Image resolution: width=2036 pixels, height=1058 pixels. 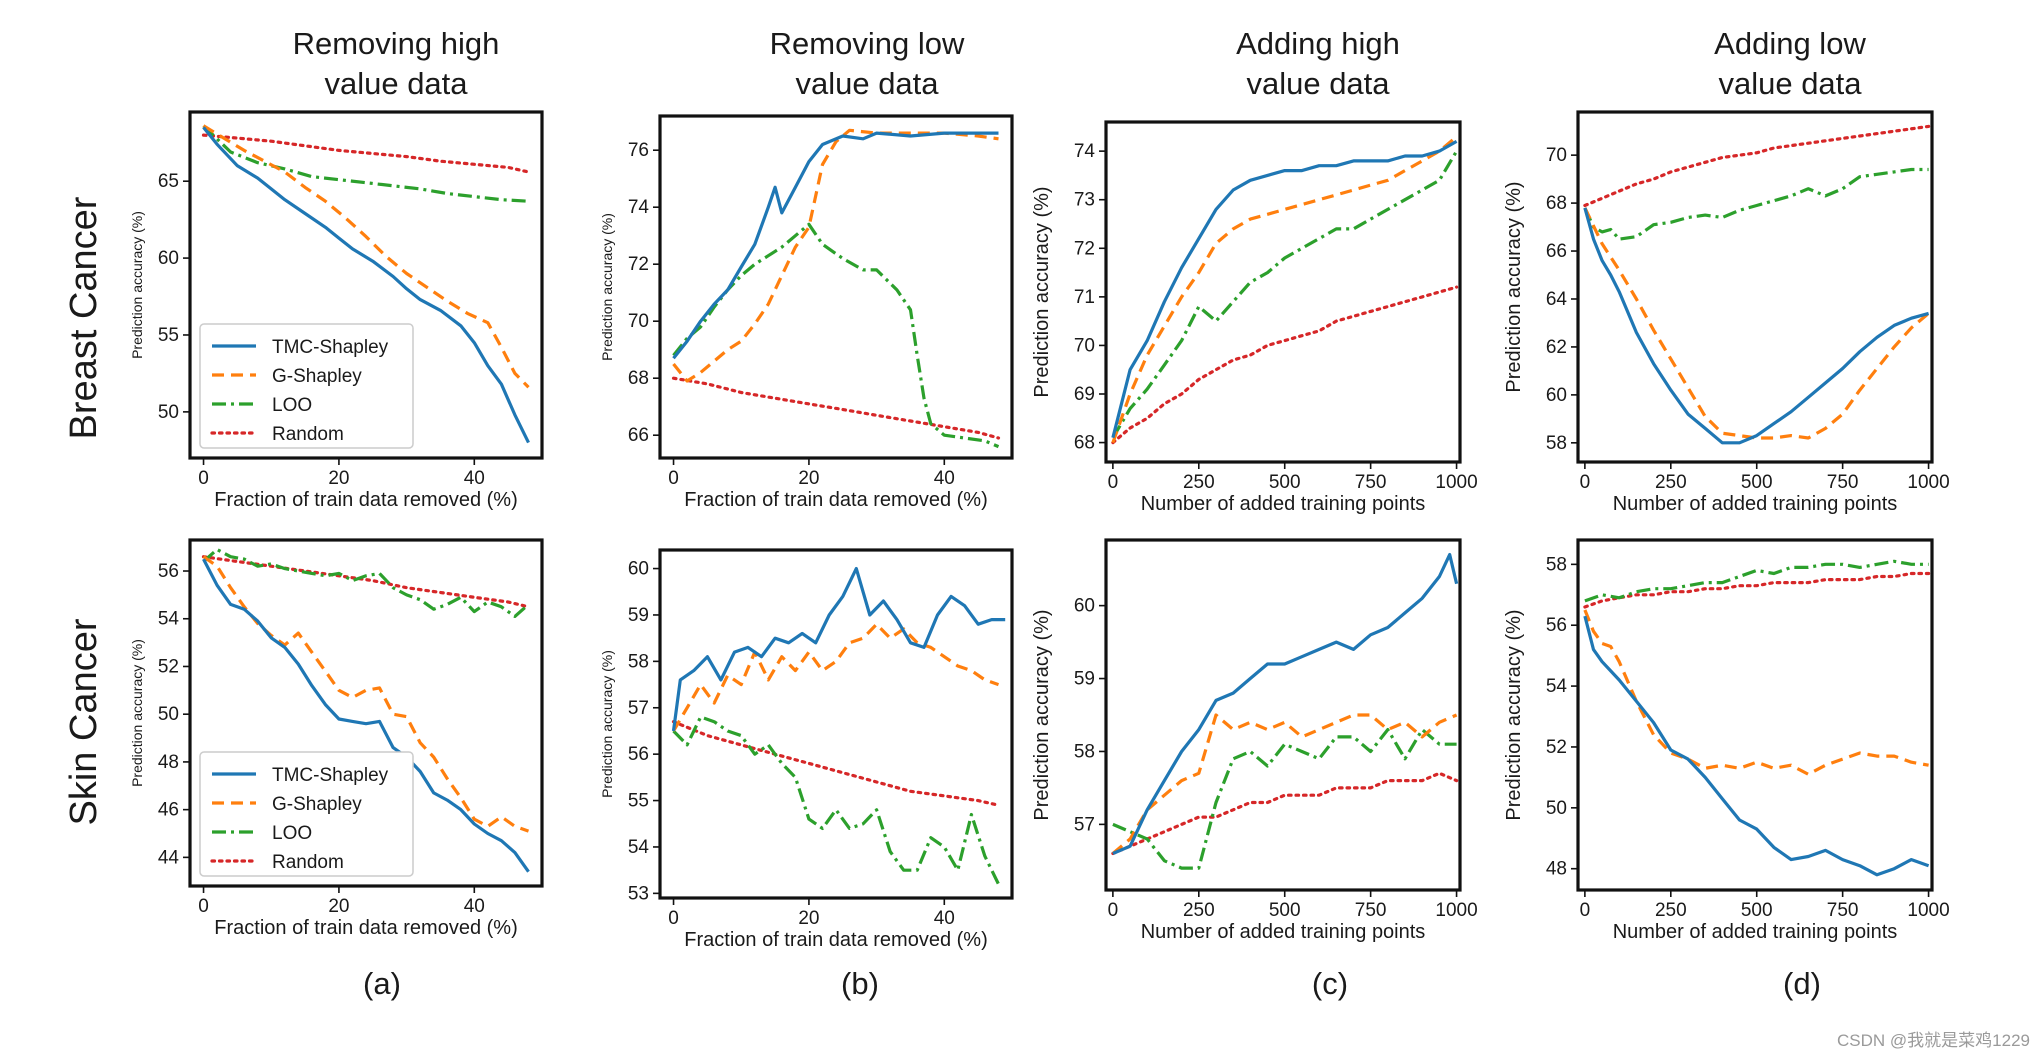 I want to click on y-tick-label: 66, so click(x=638, y=435).